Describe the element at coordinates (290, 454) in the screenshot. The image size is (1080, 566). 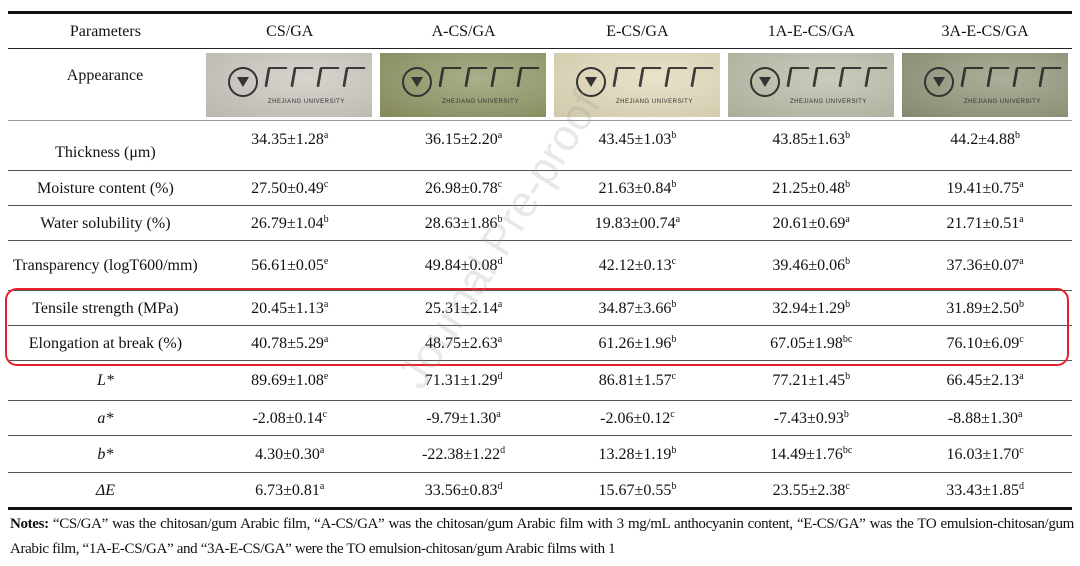
I see `value-cell: 4.30±0.30a` at that location.